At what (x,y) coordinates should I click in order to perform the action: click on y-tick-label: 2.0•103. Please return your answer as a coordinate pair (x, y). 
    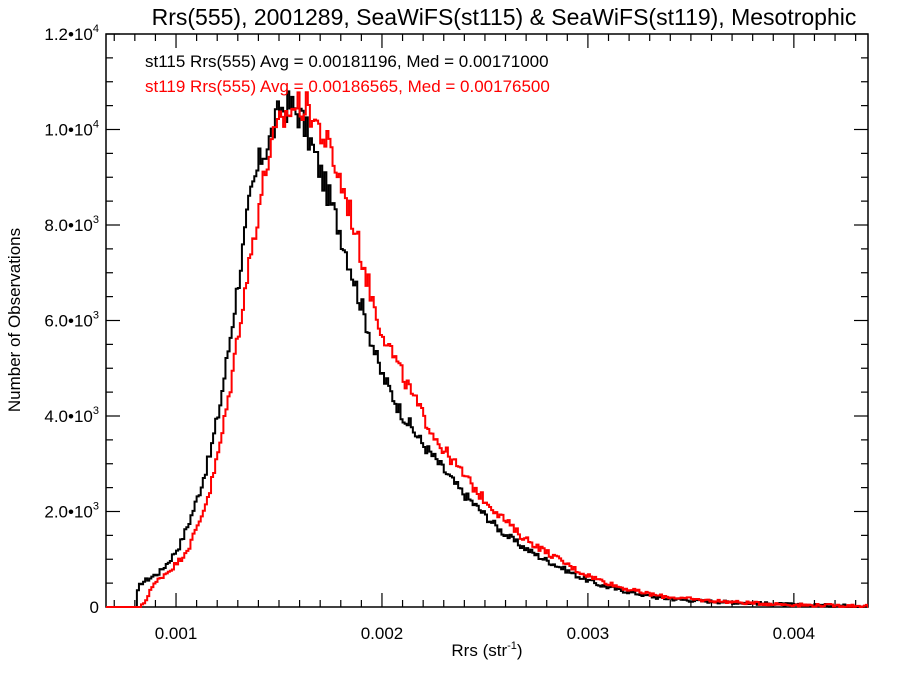
    Looking at the image, I should click on (71, 511).